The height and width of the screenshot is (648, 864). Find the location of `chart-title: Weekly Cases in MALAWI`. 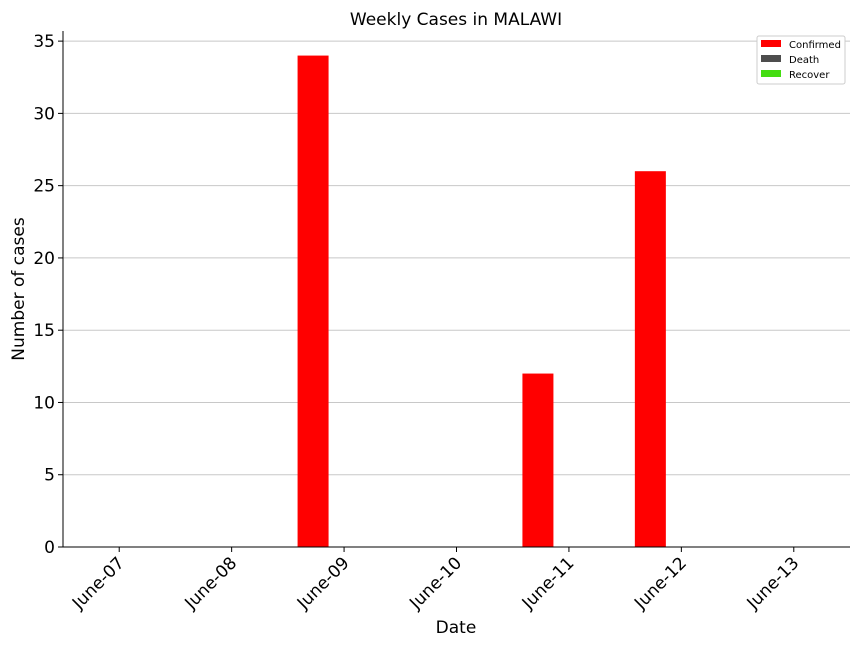

chart-title: Weekly Cases in MALAWI is located at coordinates (456, 20).